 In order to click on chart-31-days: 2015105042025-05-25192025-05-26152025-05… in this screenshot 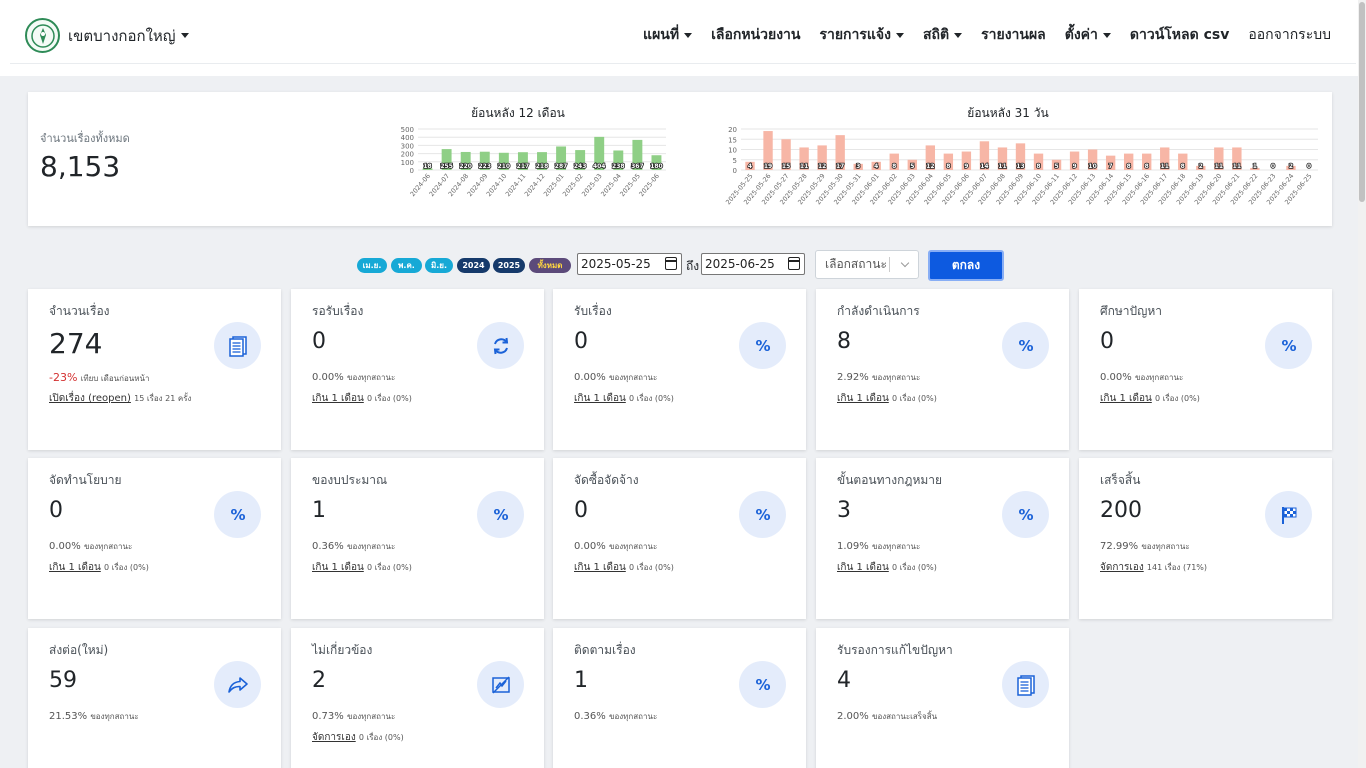, I will do `click(1021, 166)`.